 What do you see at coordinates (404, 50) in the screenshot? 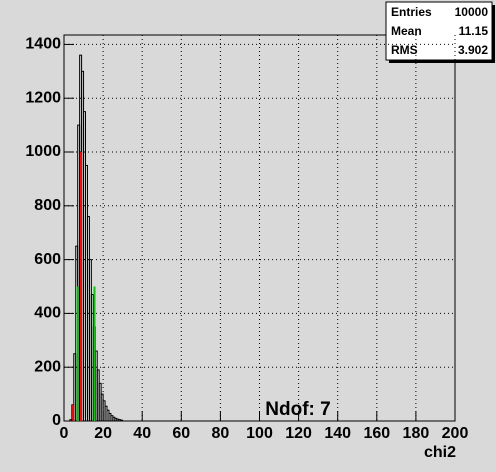
I see `stats-label: RMS` at bounding box center [404, 50].